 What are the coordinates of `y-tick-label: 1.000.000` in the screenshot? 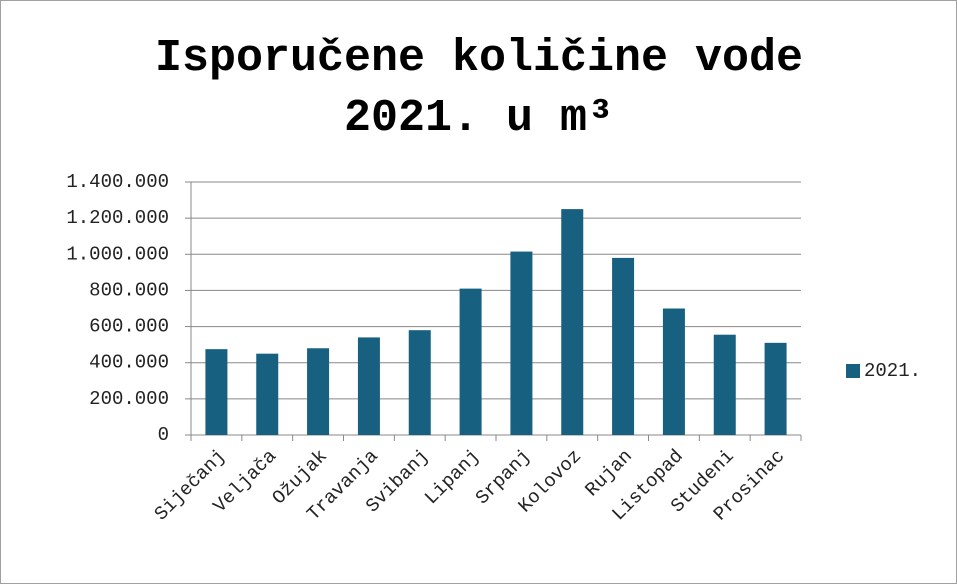 It's located at (117, 254).